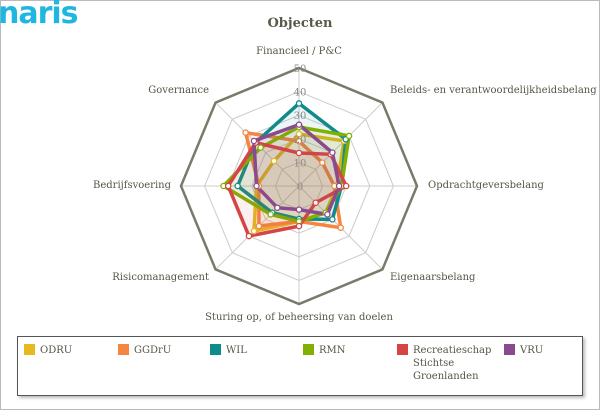  I want to click on chart-title: Objecten, so click(300, 23).